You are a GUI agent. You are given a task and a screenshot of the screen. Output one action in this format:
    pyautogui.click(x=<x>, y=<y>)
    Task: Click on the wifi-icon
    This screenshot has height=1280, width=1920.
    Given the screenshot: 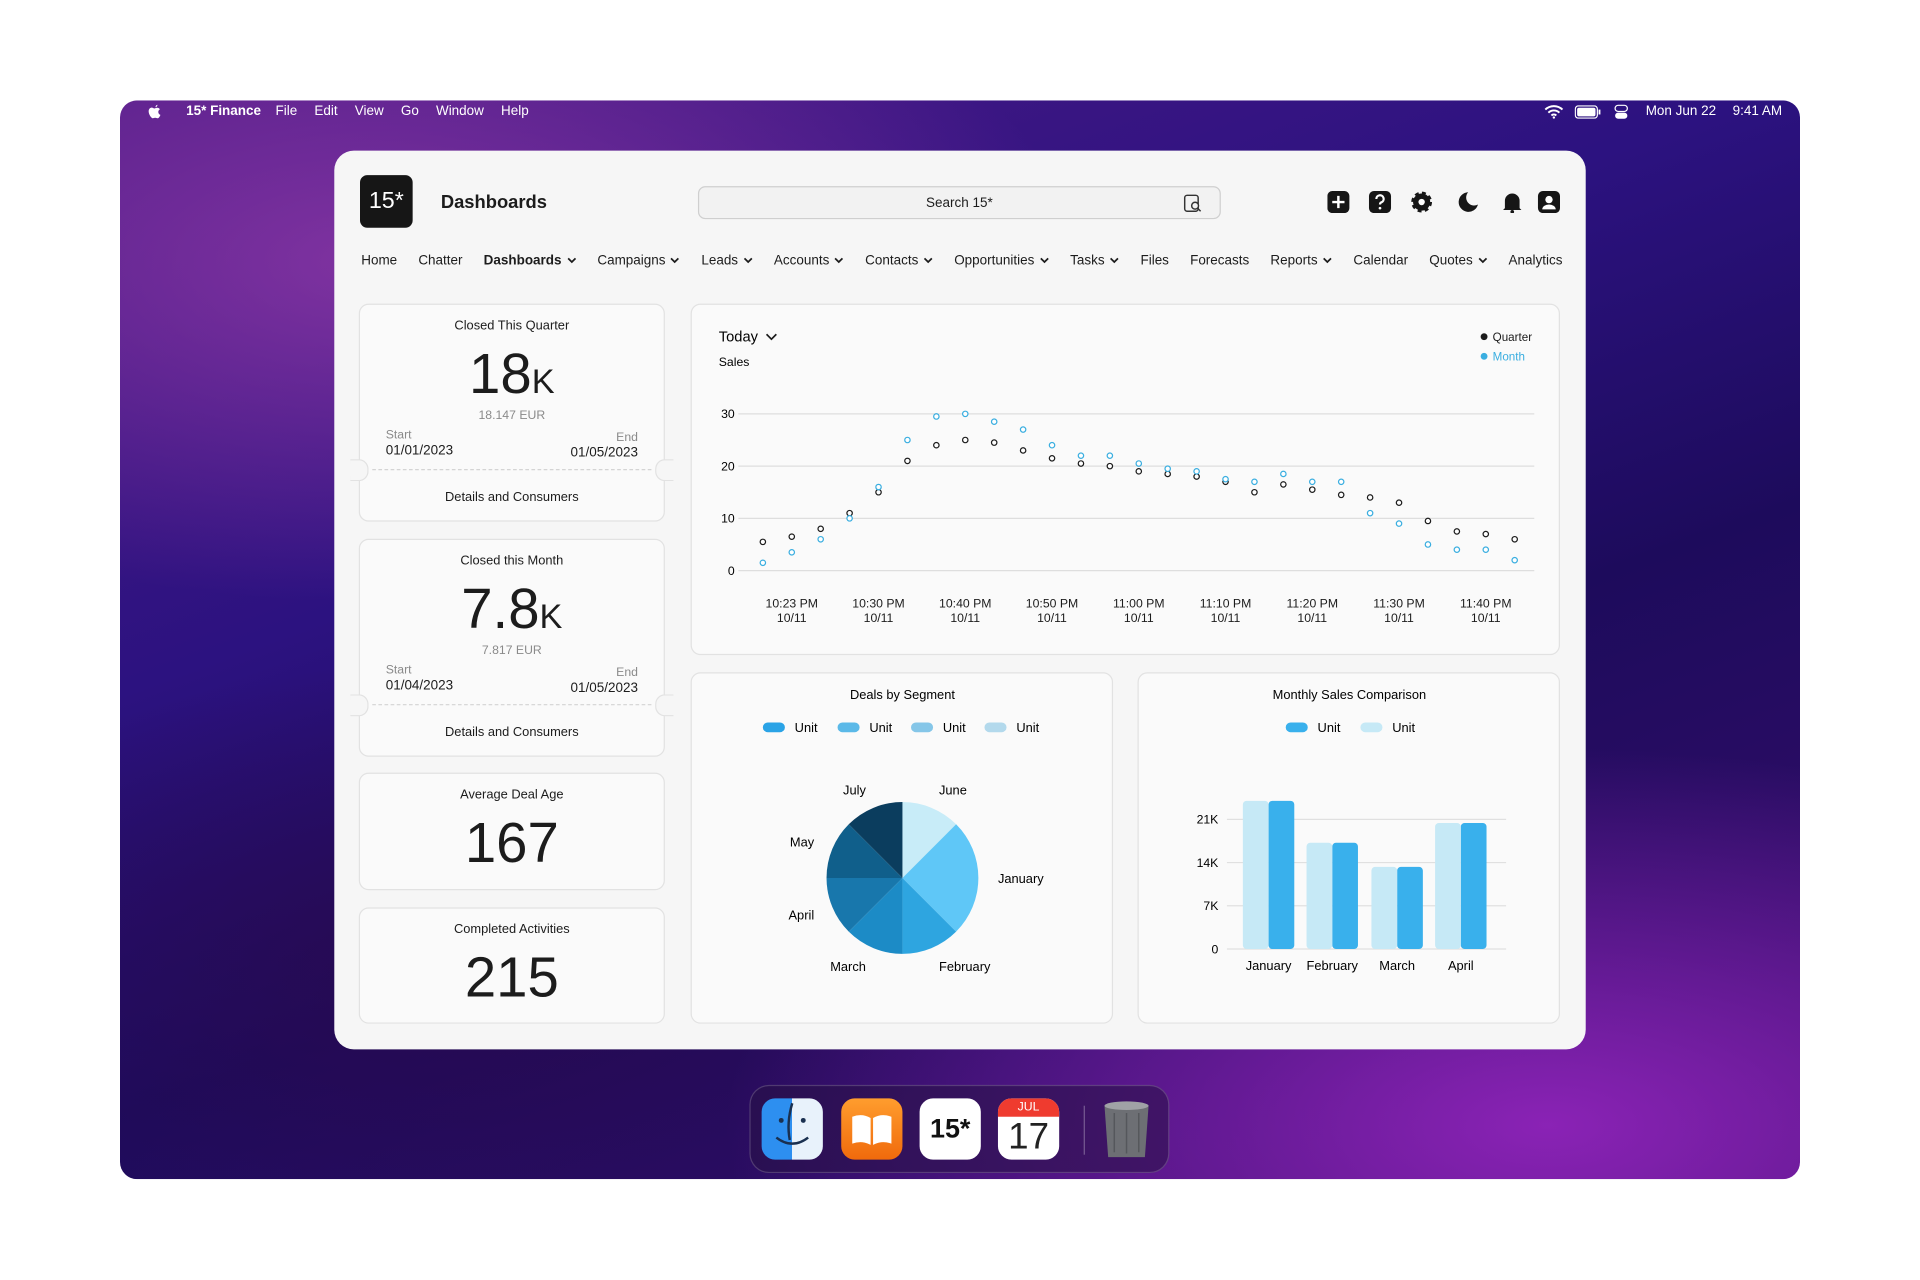 What is the action you would take?
    pyautogui.click(x=1554, y=111)
    